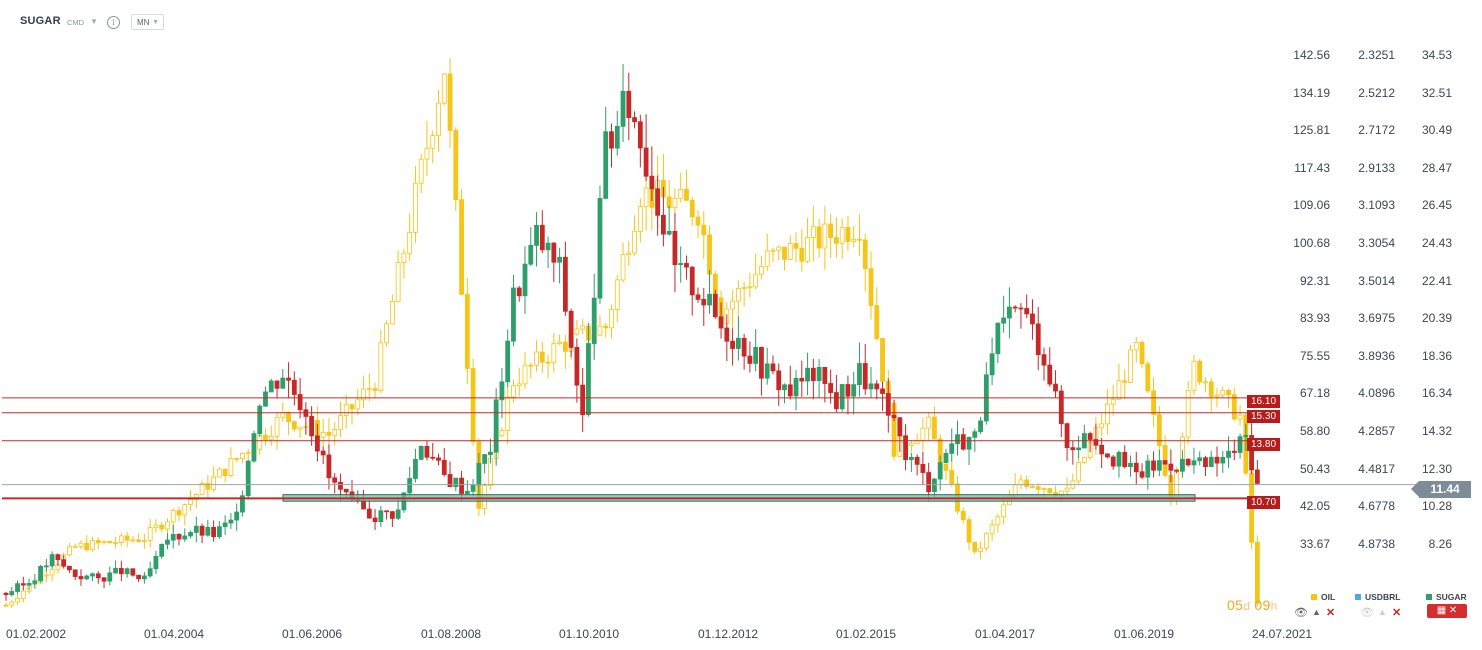 The image size is (1482, 650). Describe the element at coordinates (1397, 613) in the screenshot. I see `usdbrl-remove-icon: ✕` at that location.